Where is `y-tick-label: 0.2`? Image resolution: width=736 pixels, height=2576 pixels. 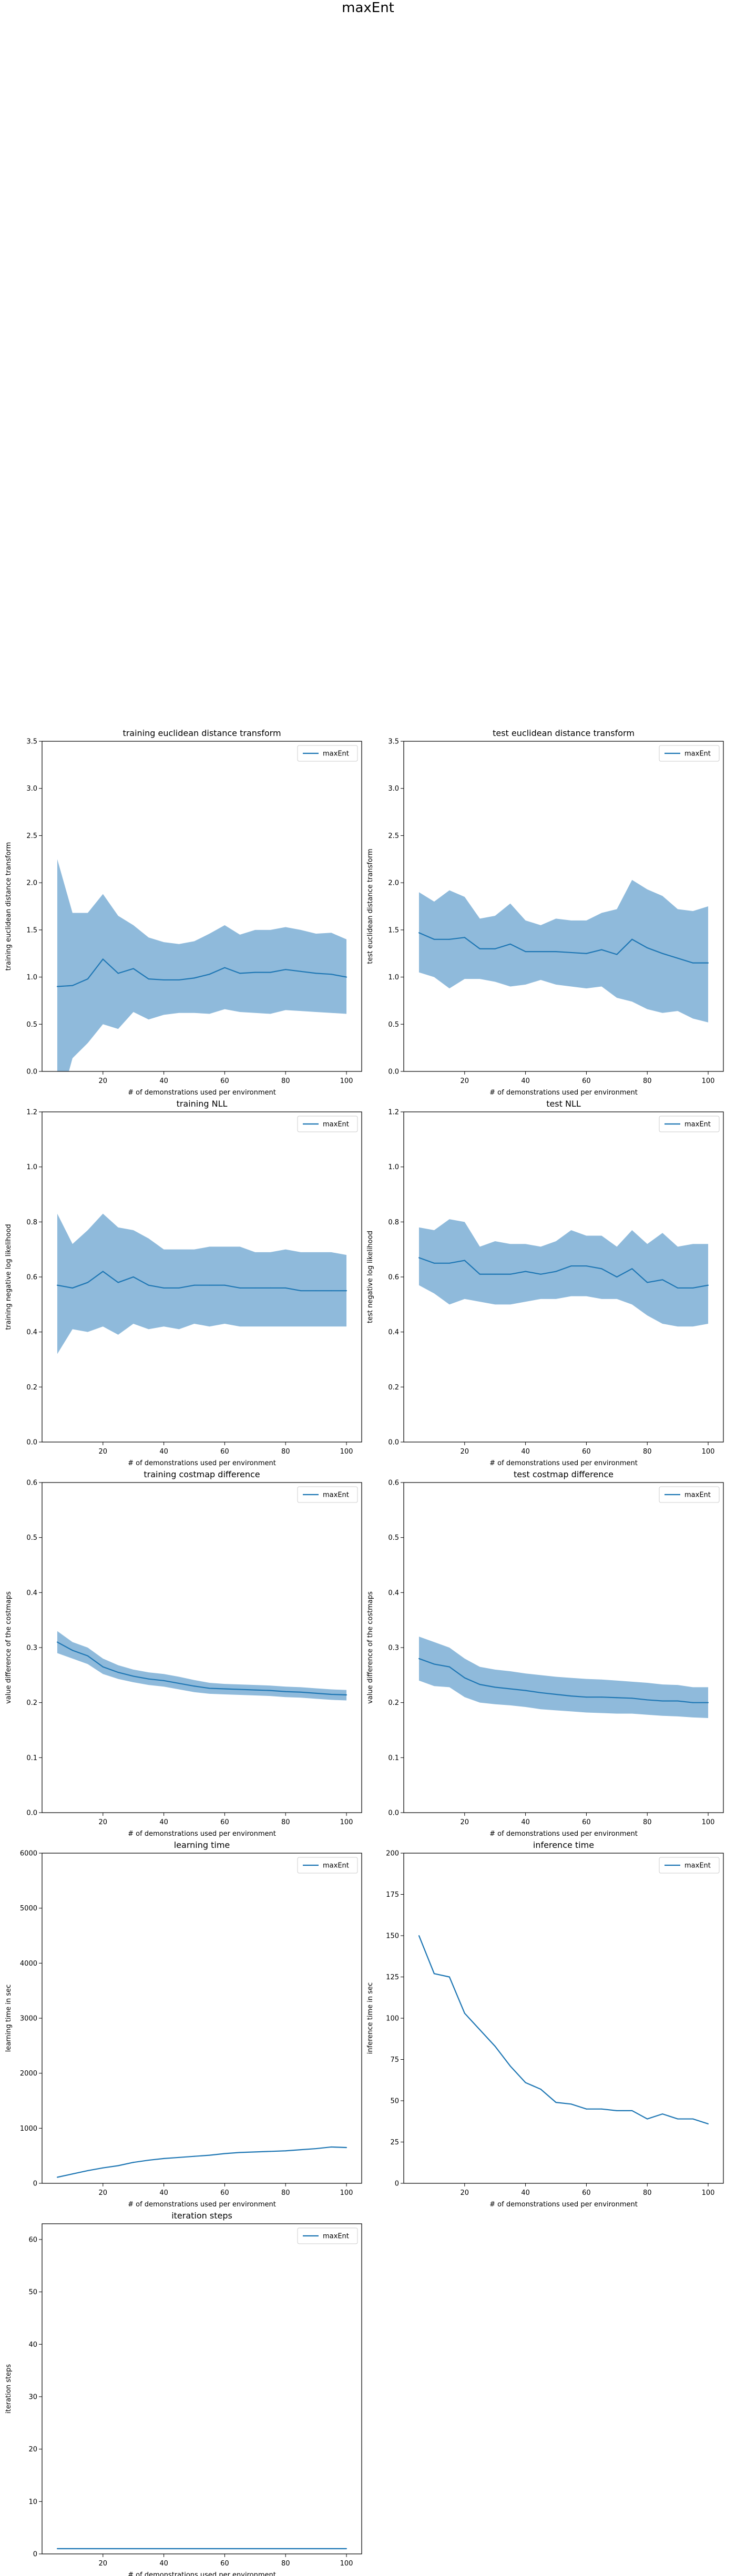 y-tick-label: 0.2 is located at coordinates (393, 1388).